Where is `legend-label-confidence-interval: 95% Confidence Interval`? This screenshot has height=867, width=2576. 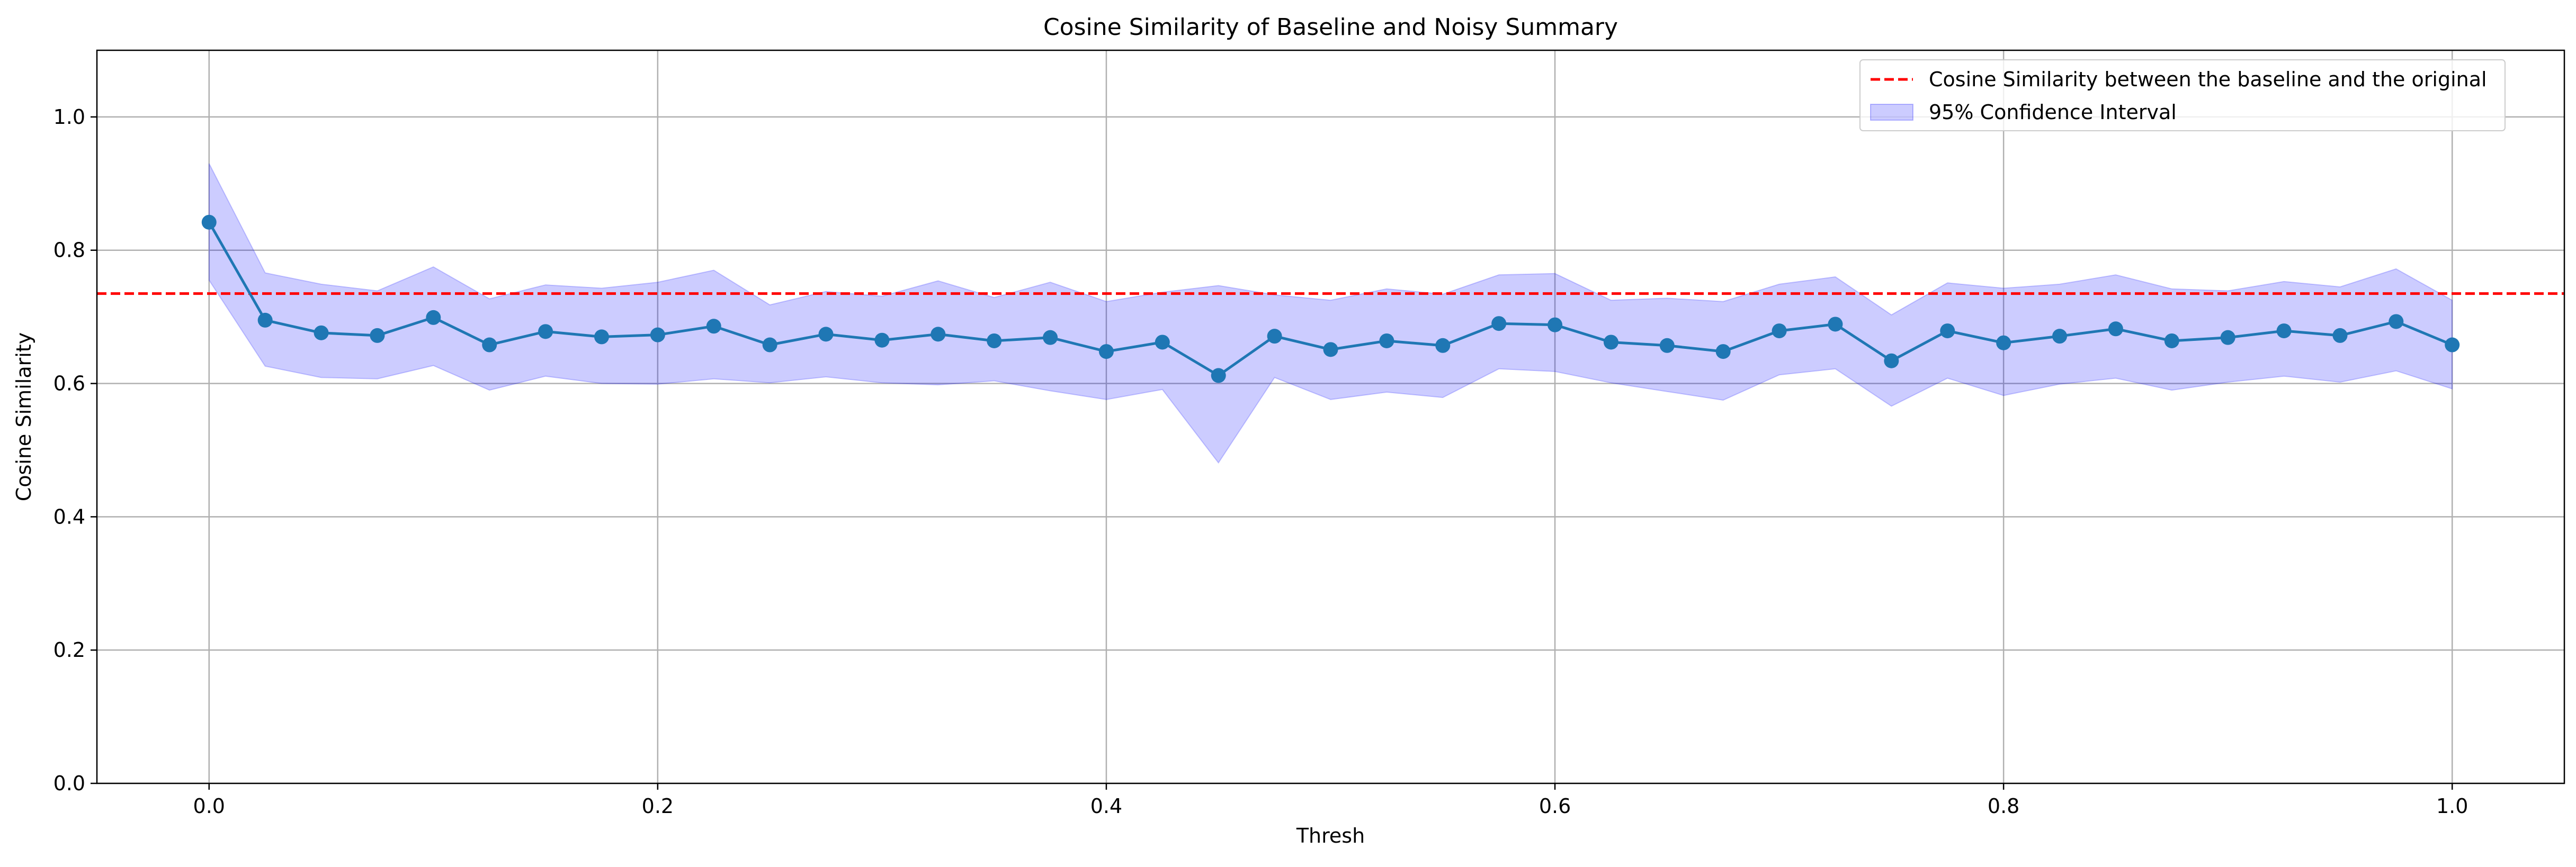
legend-label-confidence-interval: 95% Confidence Interval is located at coordinates (2053, 112).